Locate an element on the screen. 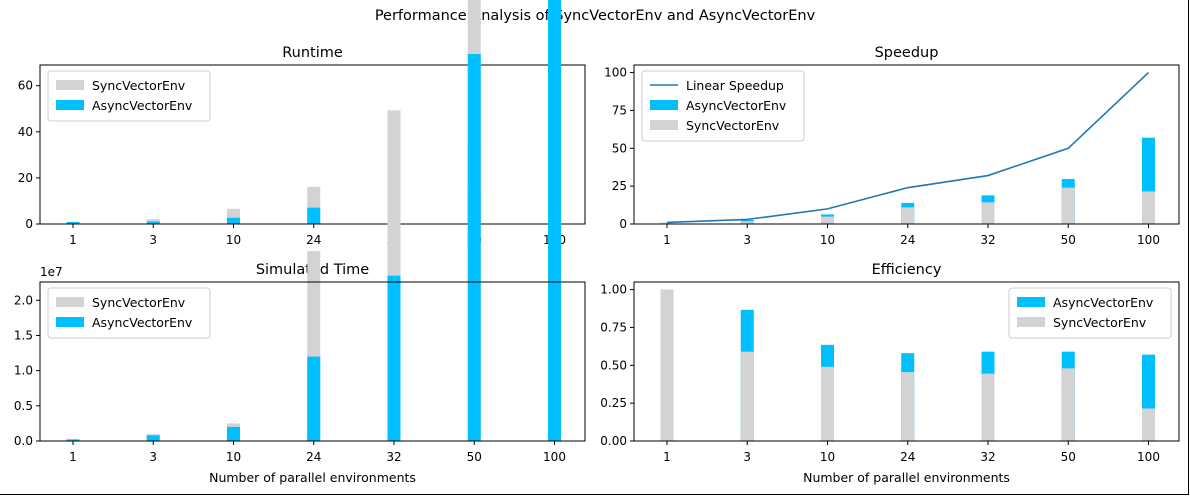  y-offset-label: 1e7 is located at coordinates (51, 272).